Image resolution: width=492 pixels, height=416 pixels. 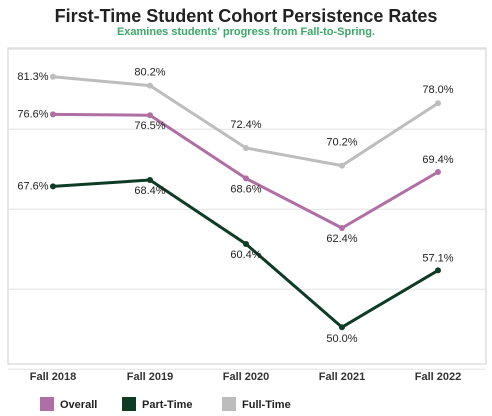 What do you see at coordinates (149, 126) in the screenshot?
I see `data-label-overall: 76.5%` at bounding box center [149, 126].